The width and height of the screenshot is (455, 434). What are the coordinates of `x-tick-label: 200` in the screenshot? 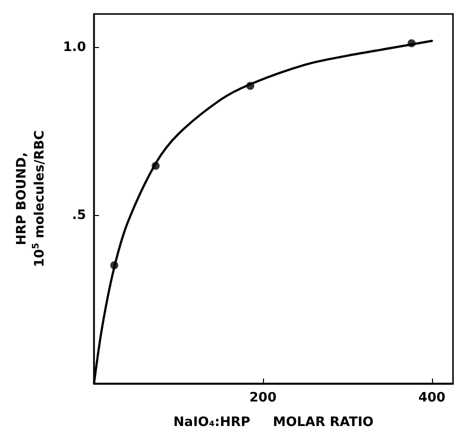 It's located at (263, 398).